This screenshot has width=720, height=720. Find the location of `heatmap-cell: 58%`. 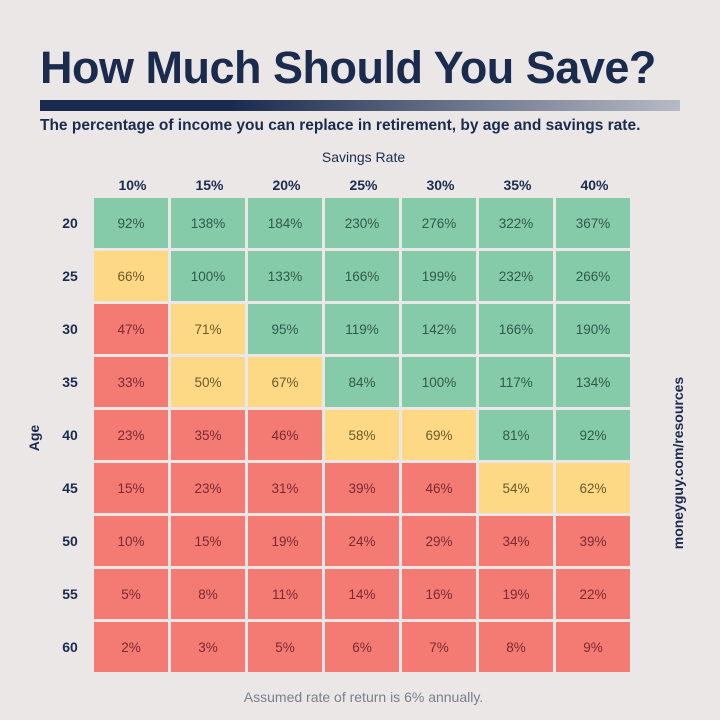

heatmap-cell: 58% is located at coordinates (362, 435).